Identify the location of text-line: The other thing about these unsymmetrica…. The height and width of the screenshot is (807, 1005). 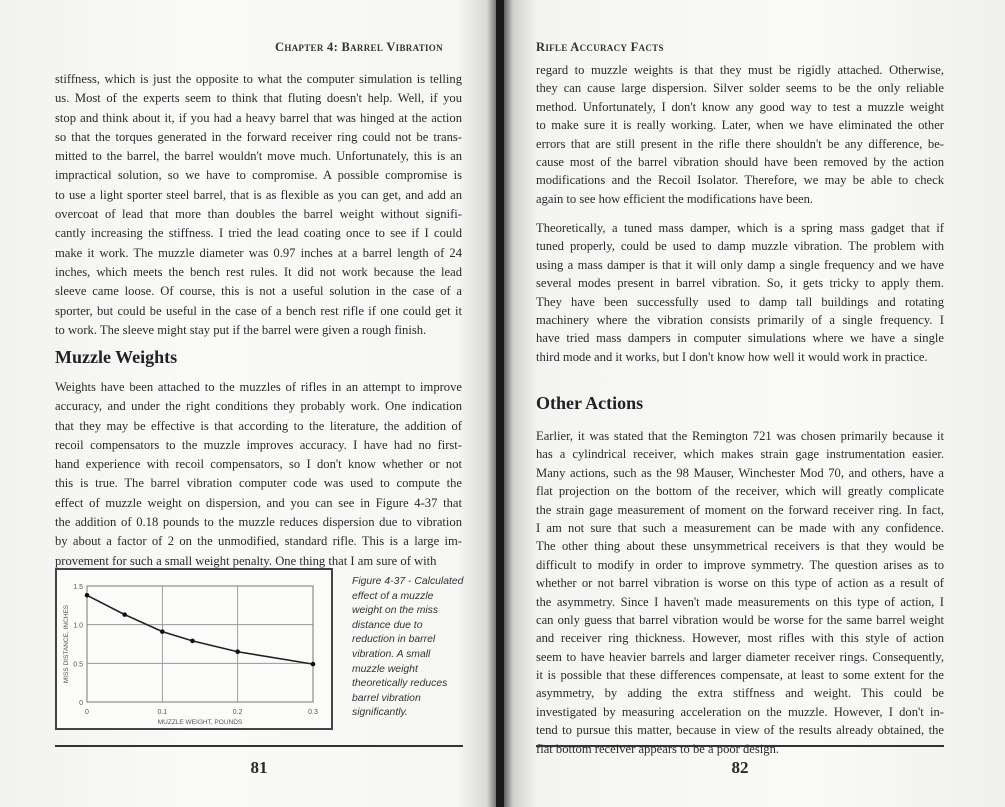
(740, 546).